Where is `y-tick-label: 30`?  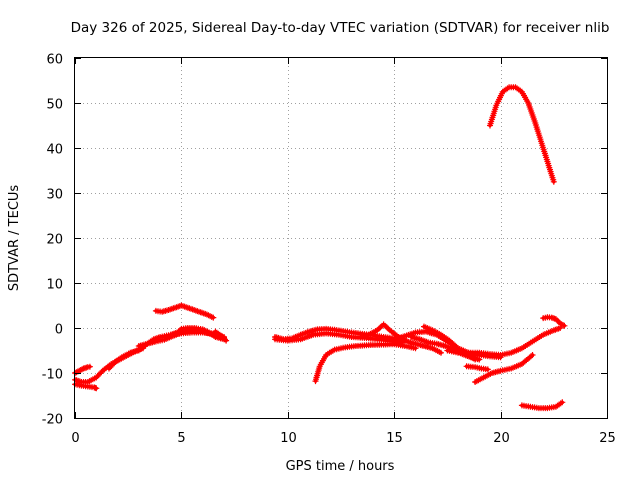
y-tick-label: 30 is located at coordinates (54, 195).